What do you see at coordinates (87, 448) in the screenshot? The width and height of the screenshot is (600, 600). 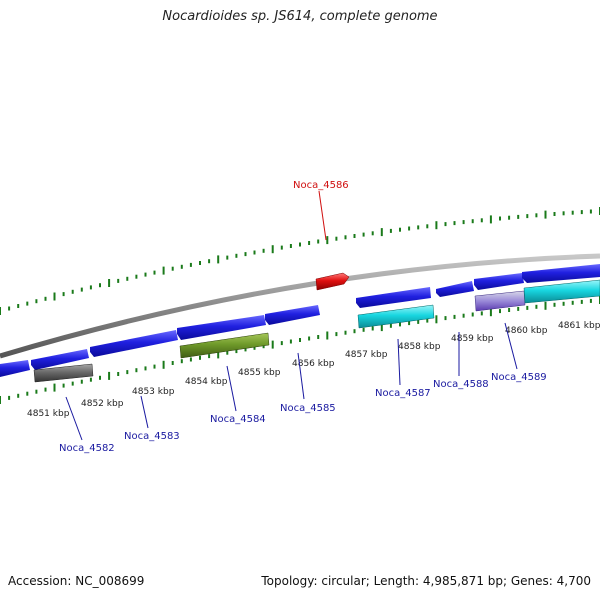 I see `gene-label-noca-4582: Noca_4582` at bounding box center [87, 448].